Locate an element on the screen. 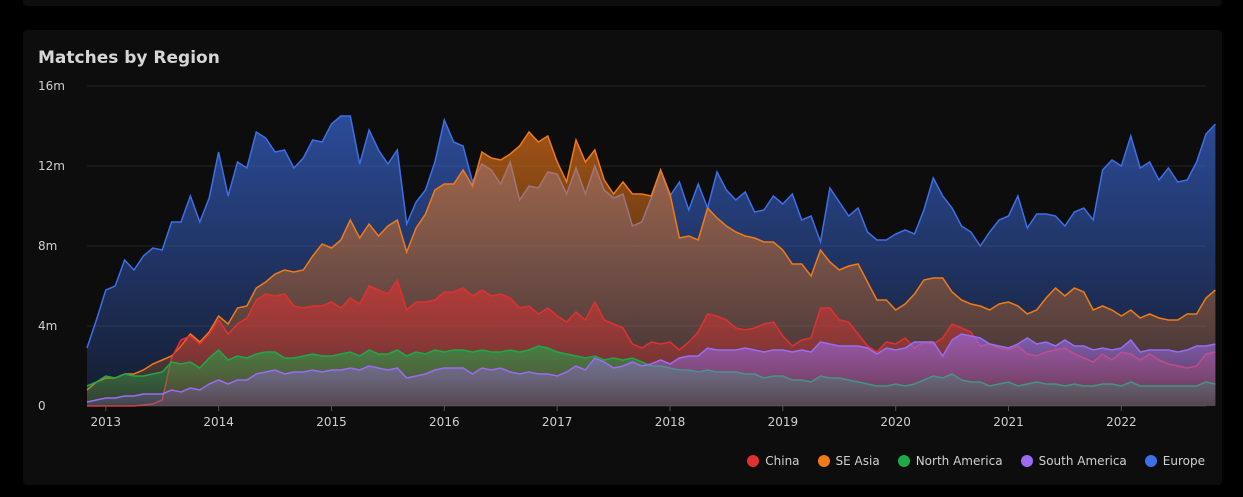  legend-label: North America is located at coordinates (959, 461).